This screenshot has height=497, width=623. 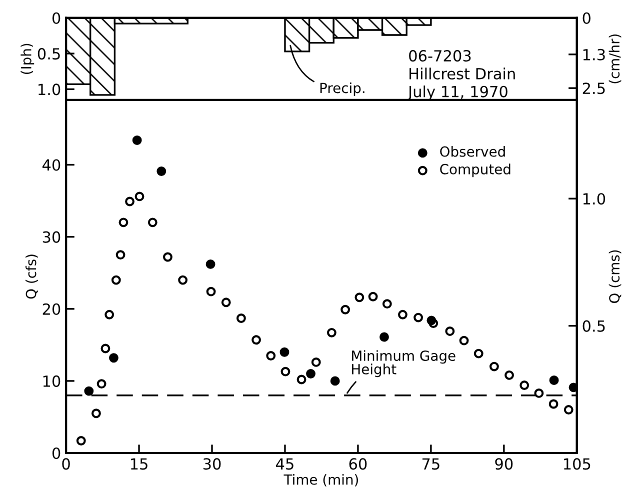 I want to click on annotation: Hillcrest Drain, so click(x=462, y=74).